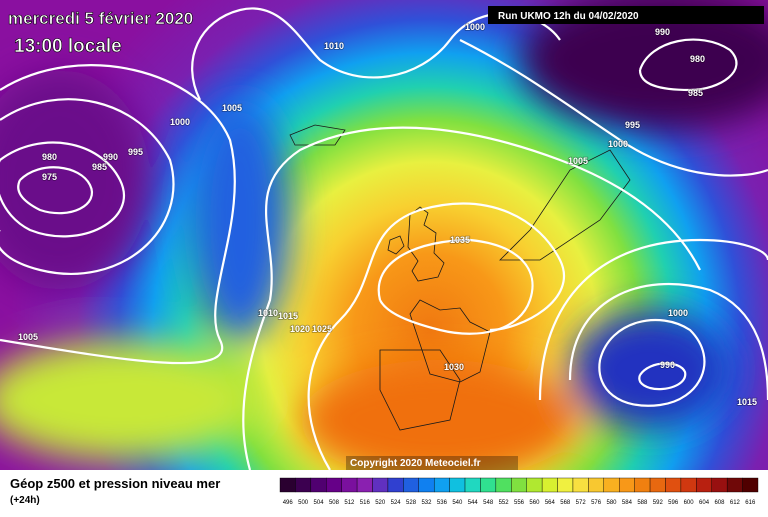 This screenshot has width=768, height=517. What do you see at coordinates (704, 503) in the screenshot?
I see `legend-label: 604` at bounding box center [704, 503].